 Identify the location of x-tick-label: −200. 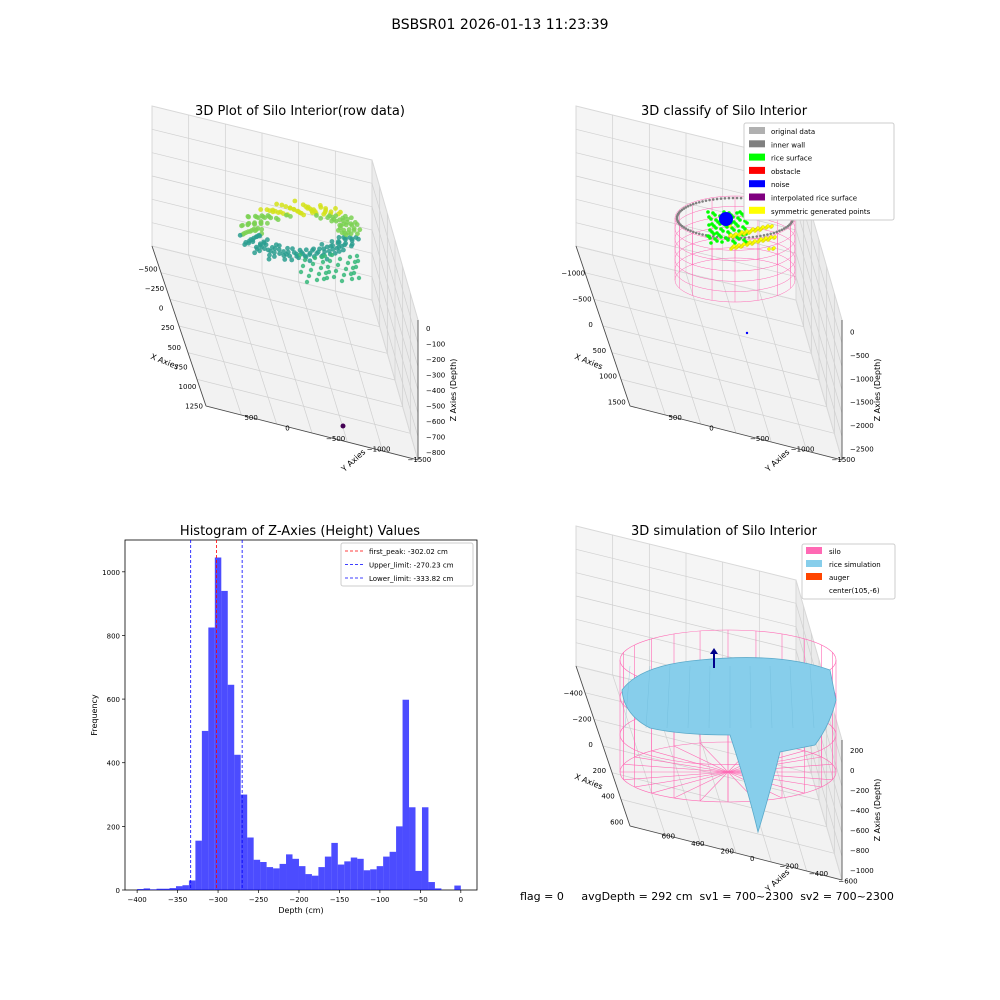
(298, 900).